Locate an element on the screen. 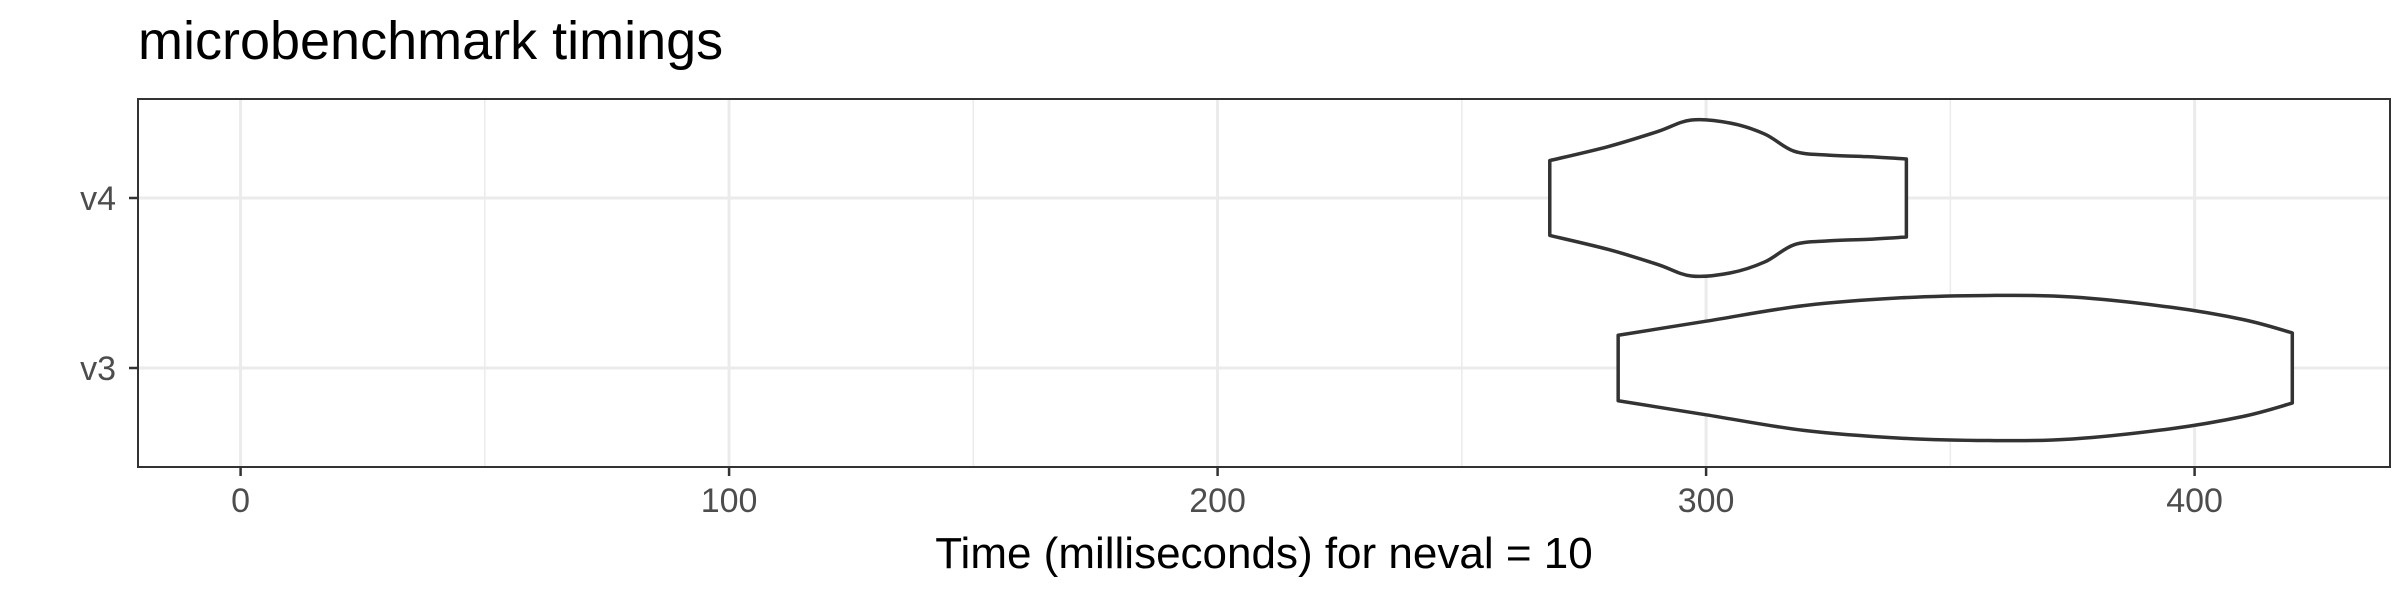 The width and height of the screenshot is (2400, 600). x-tick-label: 300 is located at coordinates (1706, 501).